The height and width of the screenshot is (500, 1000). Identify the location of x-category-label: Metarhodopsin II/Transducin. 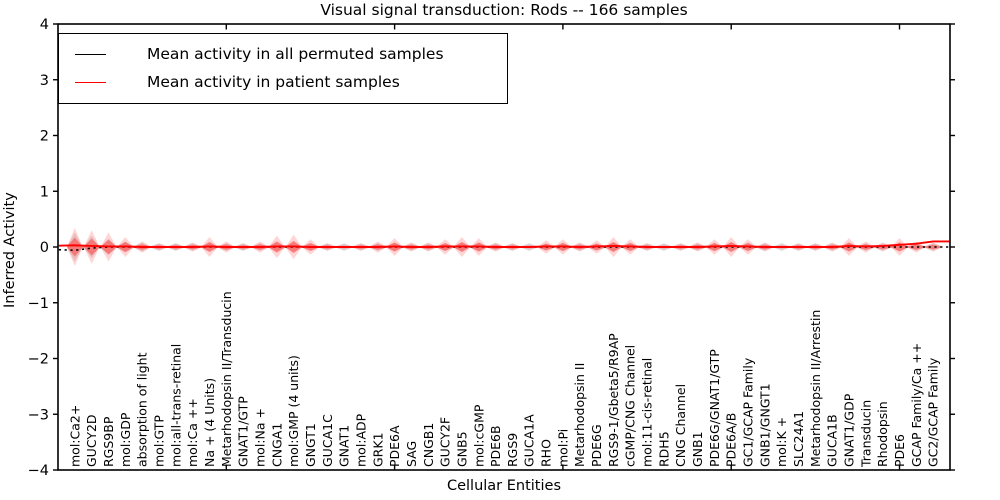
(226, 379).